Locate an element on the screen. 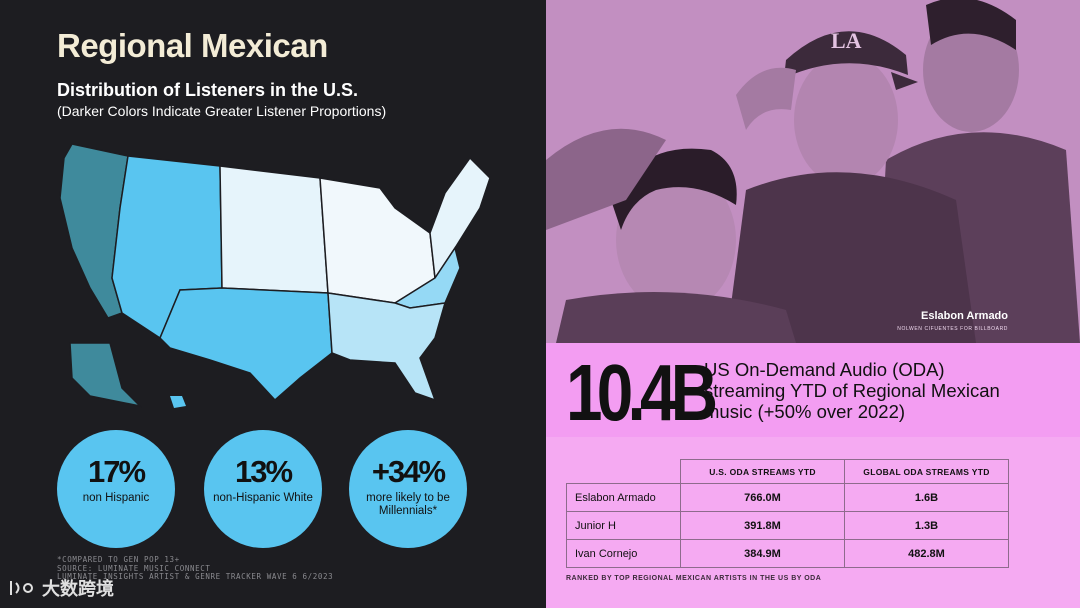 This screenshot has width=1080, height=608. table-header-us: U.S. ODA STREAMS YTD is located at coordinates (762, 471).